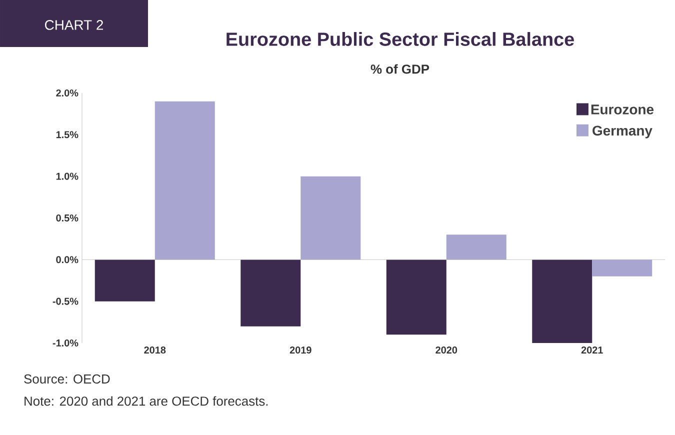 This screenshot has width=675, height=435. What do you see at coordinates (67, 93) in the screenshot?
I see `y-tick-label: 2.0%` at bounding box center [67, 93].